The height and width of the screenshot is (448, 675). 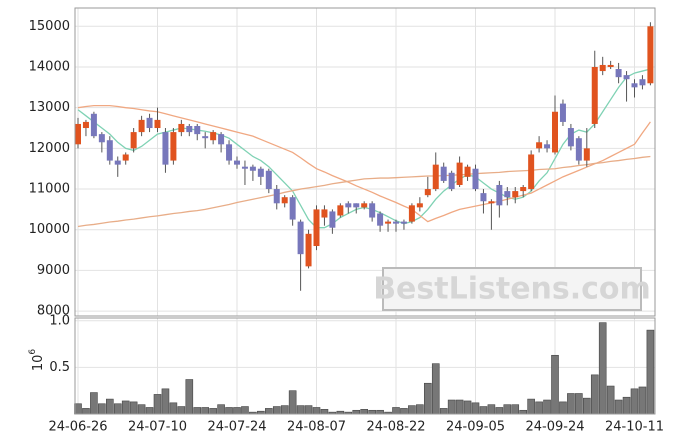 I want to click on y-tick-label: 0.5, so click(x=59, y=367).